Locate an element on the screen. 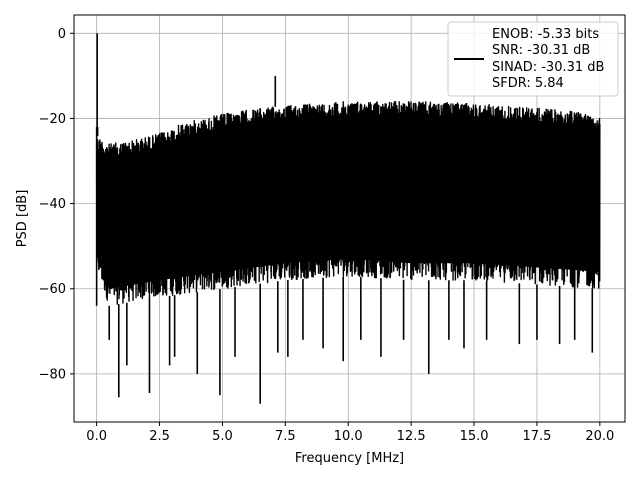  x-tick-label: 20.0 is located at coordinates (599, 436).